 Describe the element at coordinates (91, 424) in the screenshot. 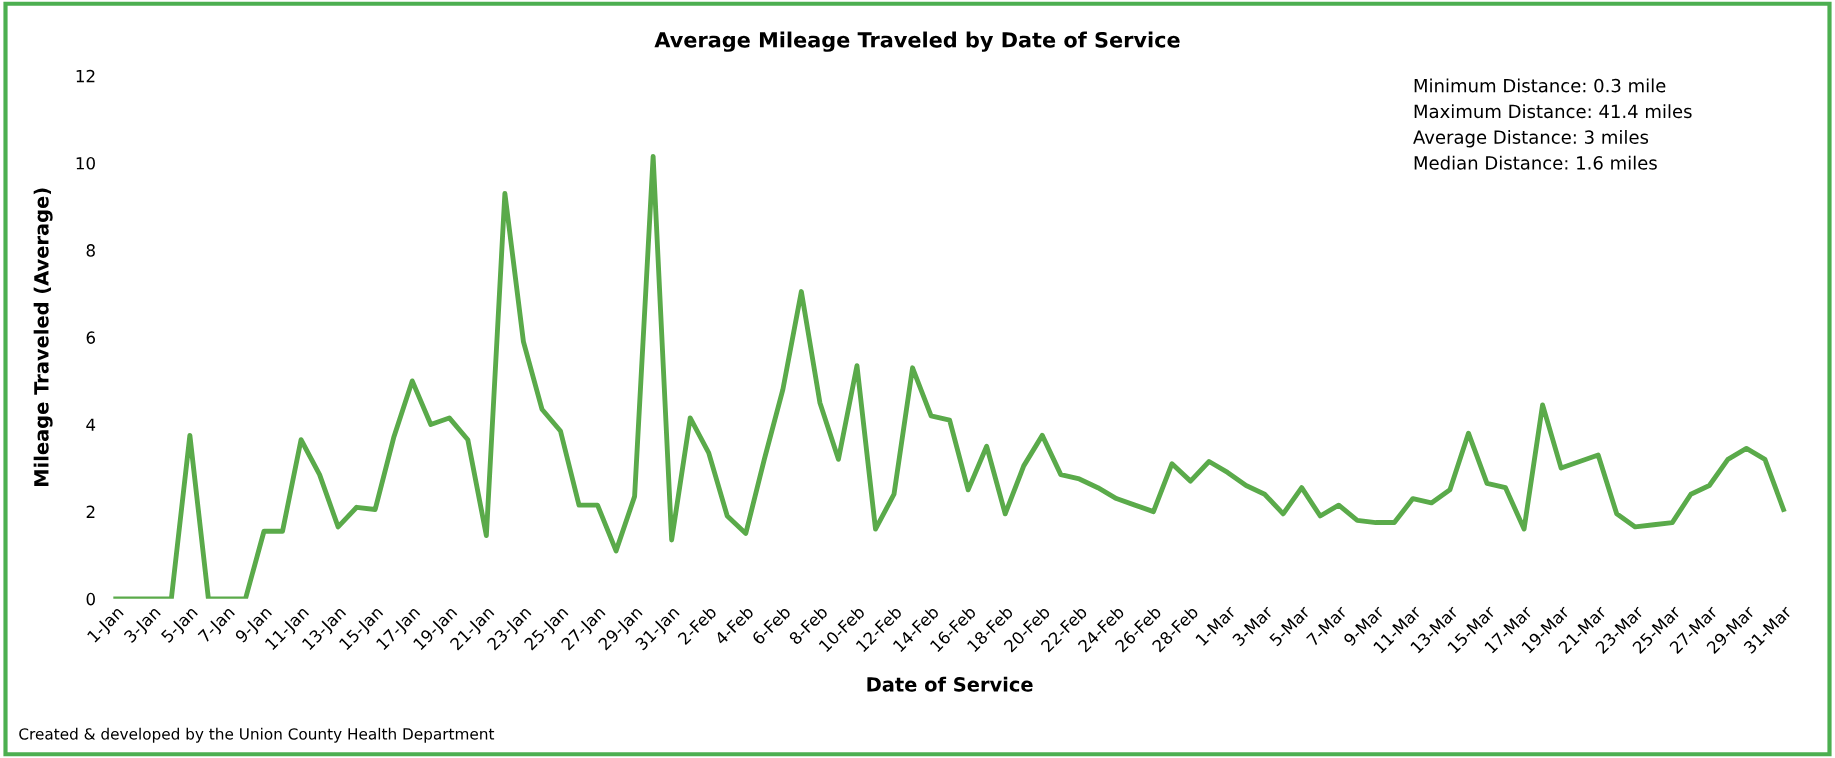

I see `y-tick-label: 4` at that location.